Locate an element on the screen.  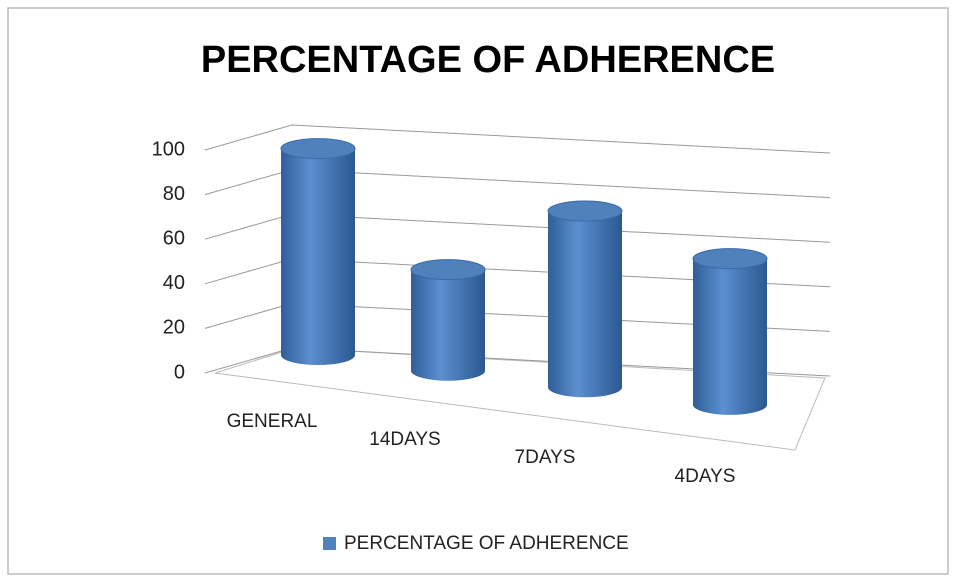
floor is located at coordinates (520, 399).